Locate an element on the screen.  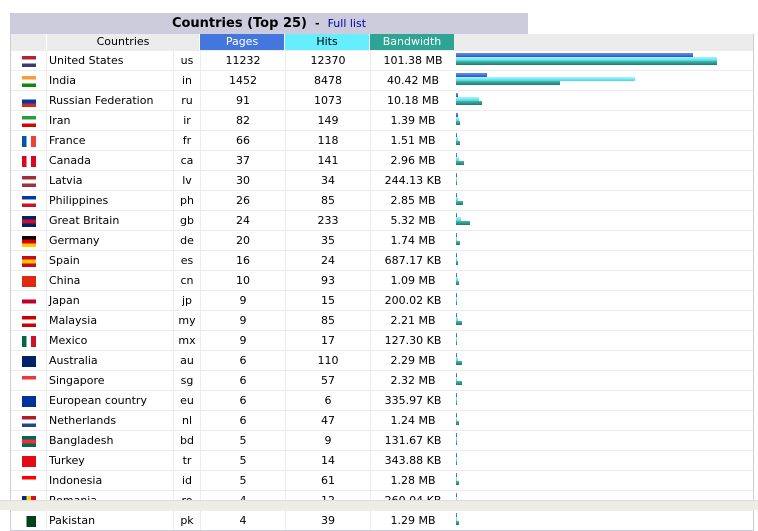
bandwidth-value: 2.96 MB is located at coordinates (412, 160).